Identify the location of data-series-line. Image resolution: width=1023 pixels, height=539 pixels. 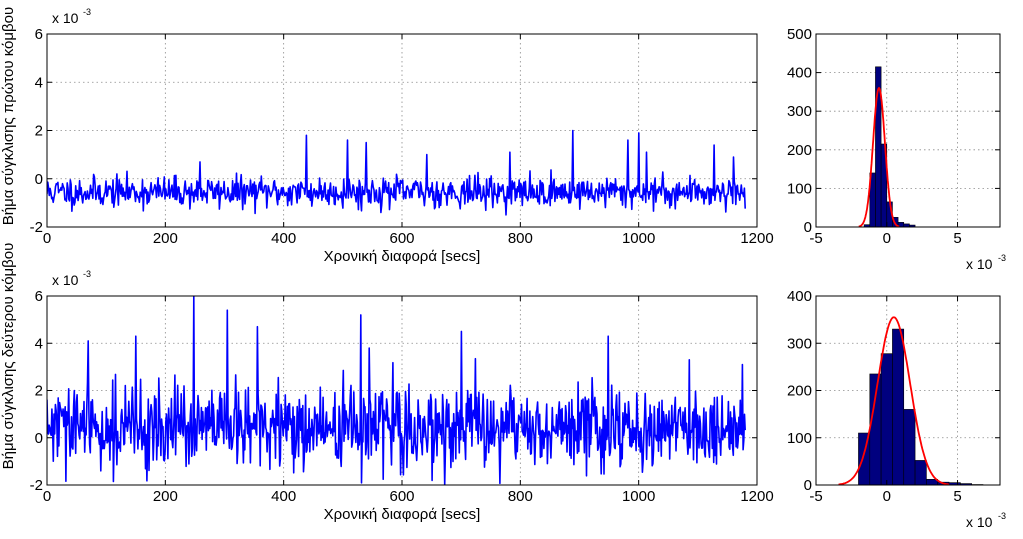
(396, 172).